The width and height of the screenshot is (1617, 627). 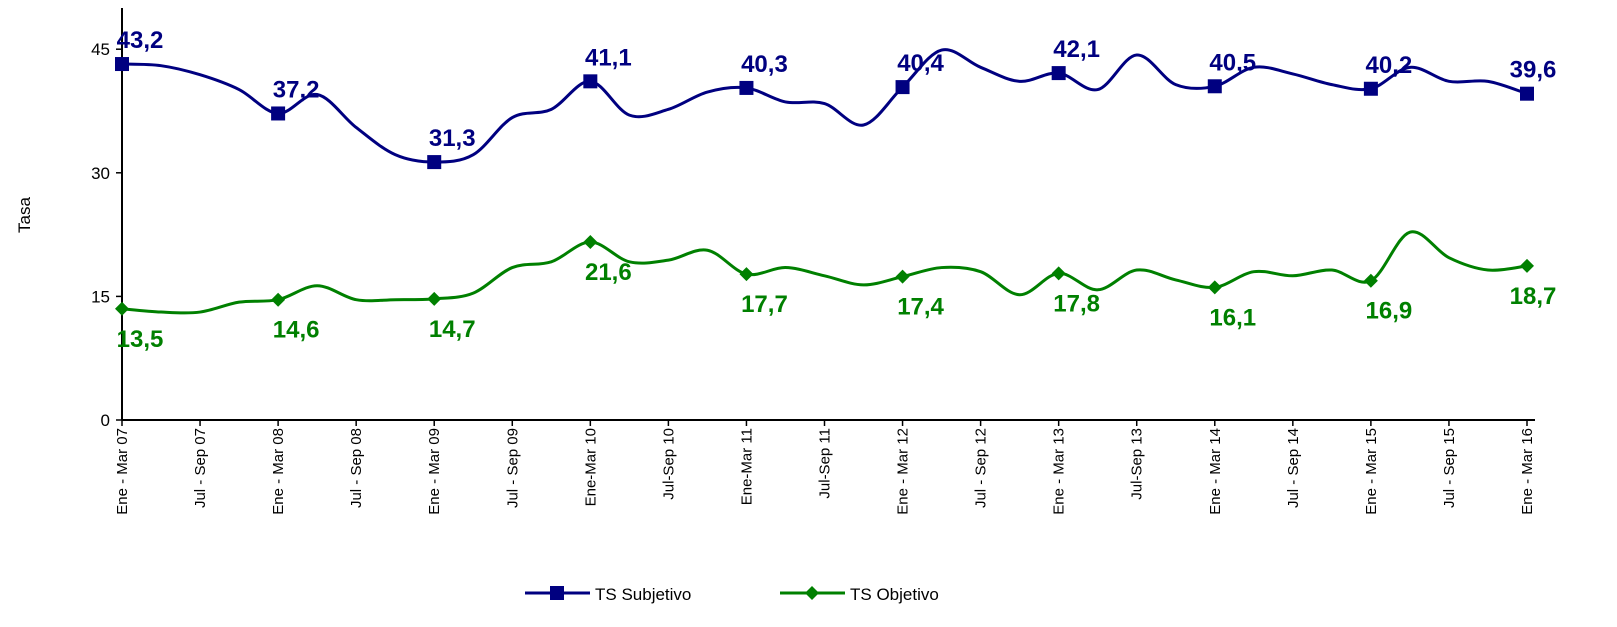 I want to click on data-label: 14,7, so click(x=452, y=329).